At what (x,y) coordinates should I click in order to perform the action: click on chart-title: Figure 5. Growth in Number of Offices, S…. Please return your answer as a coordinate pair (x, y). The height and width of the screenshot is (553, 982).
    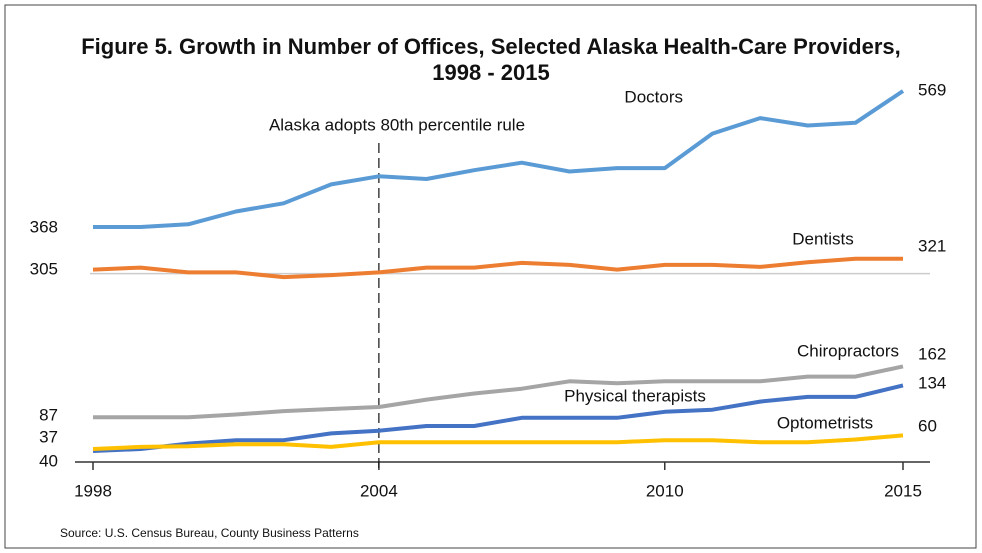
    Looking at the image, I should click on (491, 46).